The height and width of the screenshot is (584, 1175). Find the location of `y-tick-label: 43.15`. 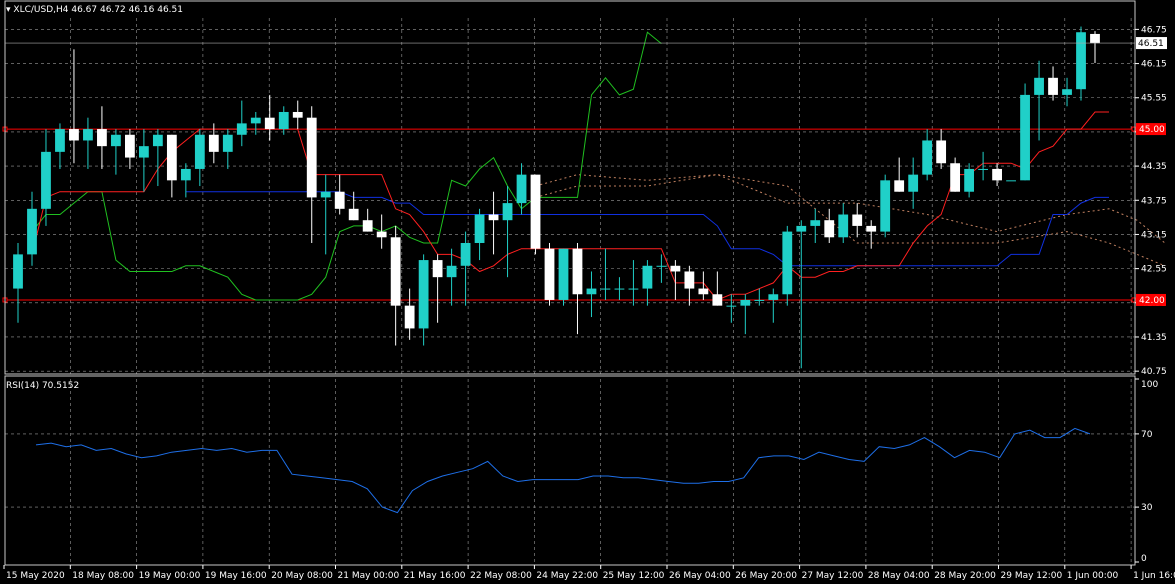

y-tick-label: 43.15 is located at coordinates (1154, 235).